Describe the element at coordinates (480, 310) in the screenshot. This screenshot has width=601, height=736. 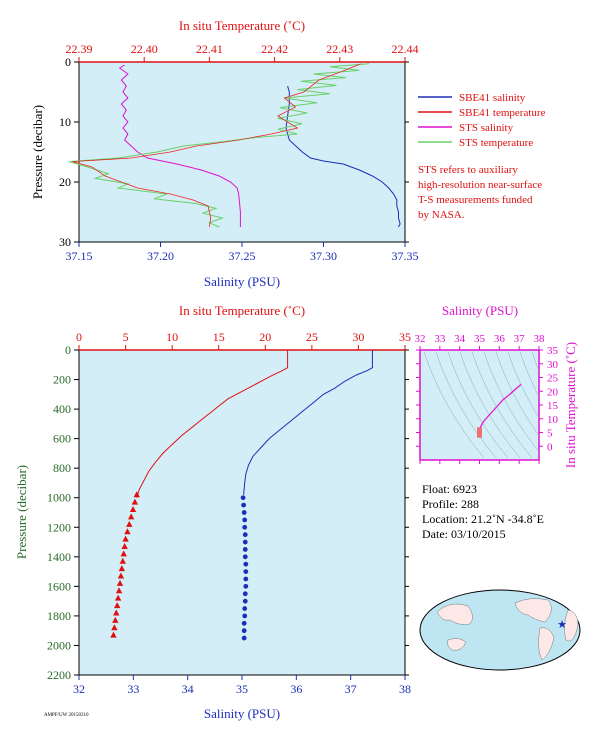
I see `ts-salinity-axis-label: Salinity (PSU)` at that location.